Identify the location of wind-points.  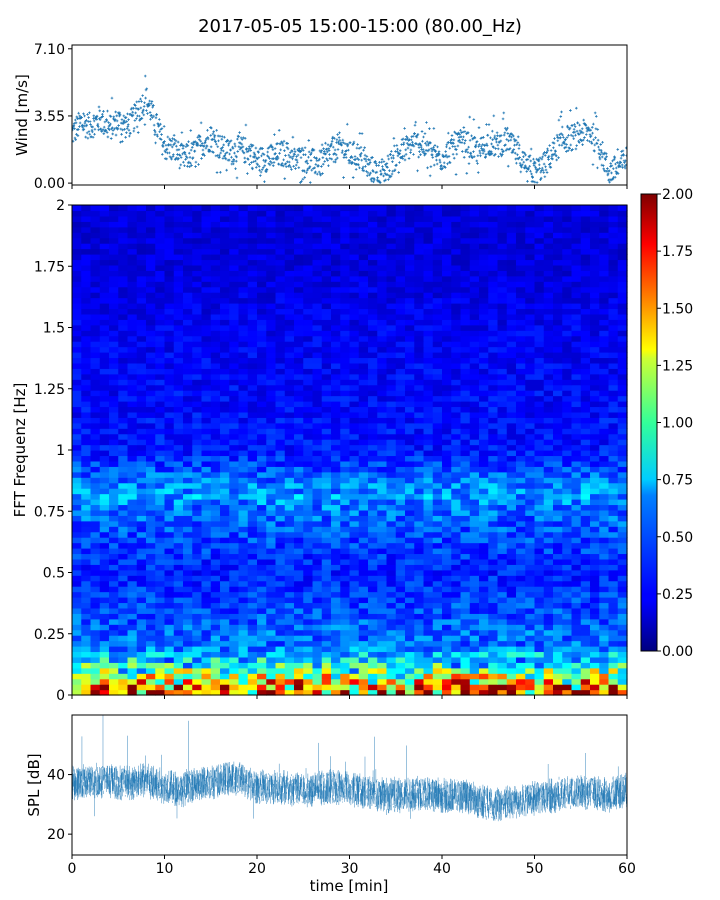
(349, 129).